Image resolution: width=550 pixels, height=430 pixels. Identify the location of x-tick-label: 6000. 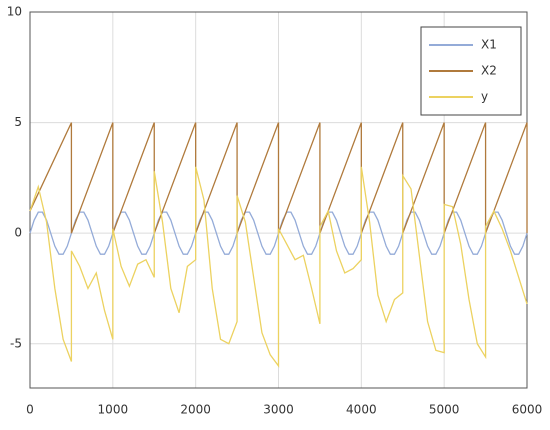
(527, 410).